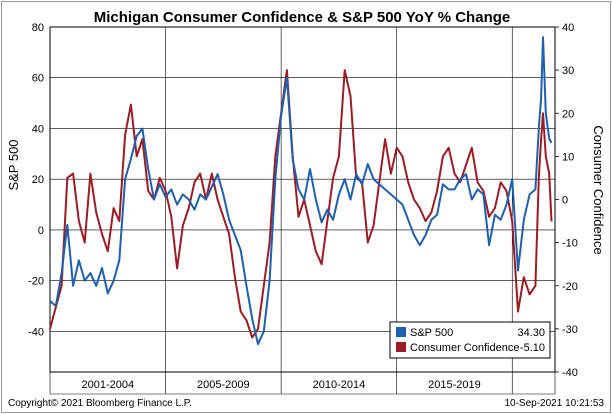 The width and height of the screenshot is (612, 414). I want to click on right-tick-label: -30, so click(570, 330).